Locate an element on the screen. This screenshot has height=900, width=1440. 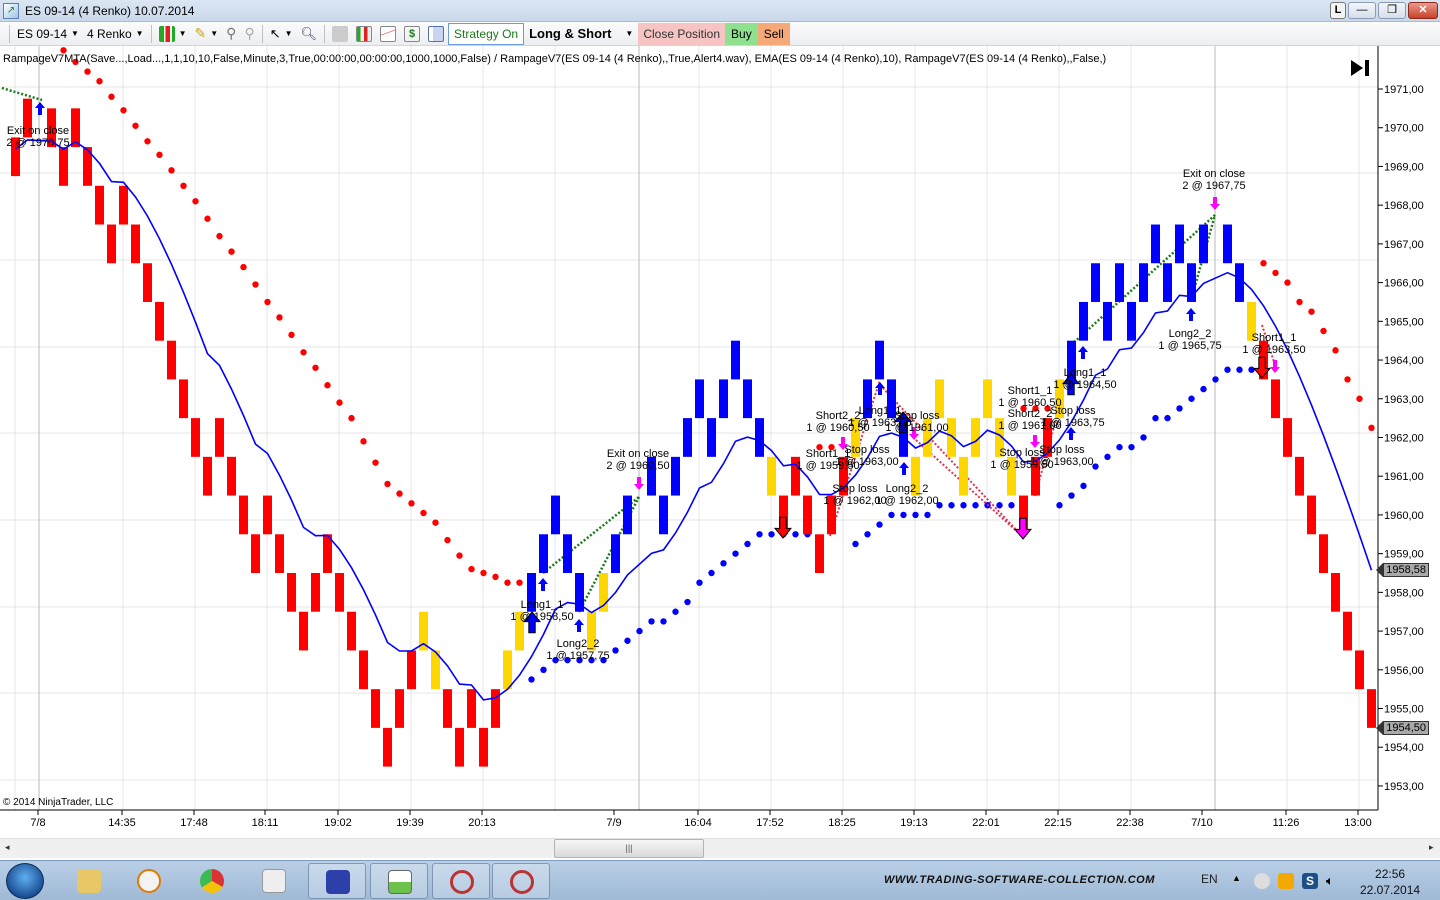
properties-icon is located at coordinates (340, 33).